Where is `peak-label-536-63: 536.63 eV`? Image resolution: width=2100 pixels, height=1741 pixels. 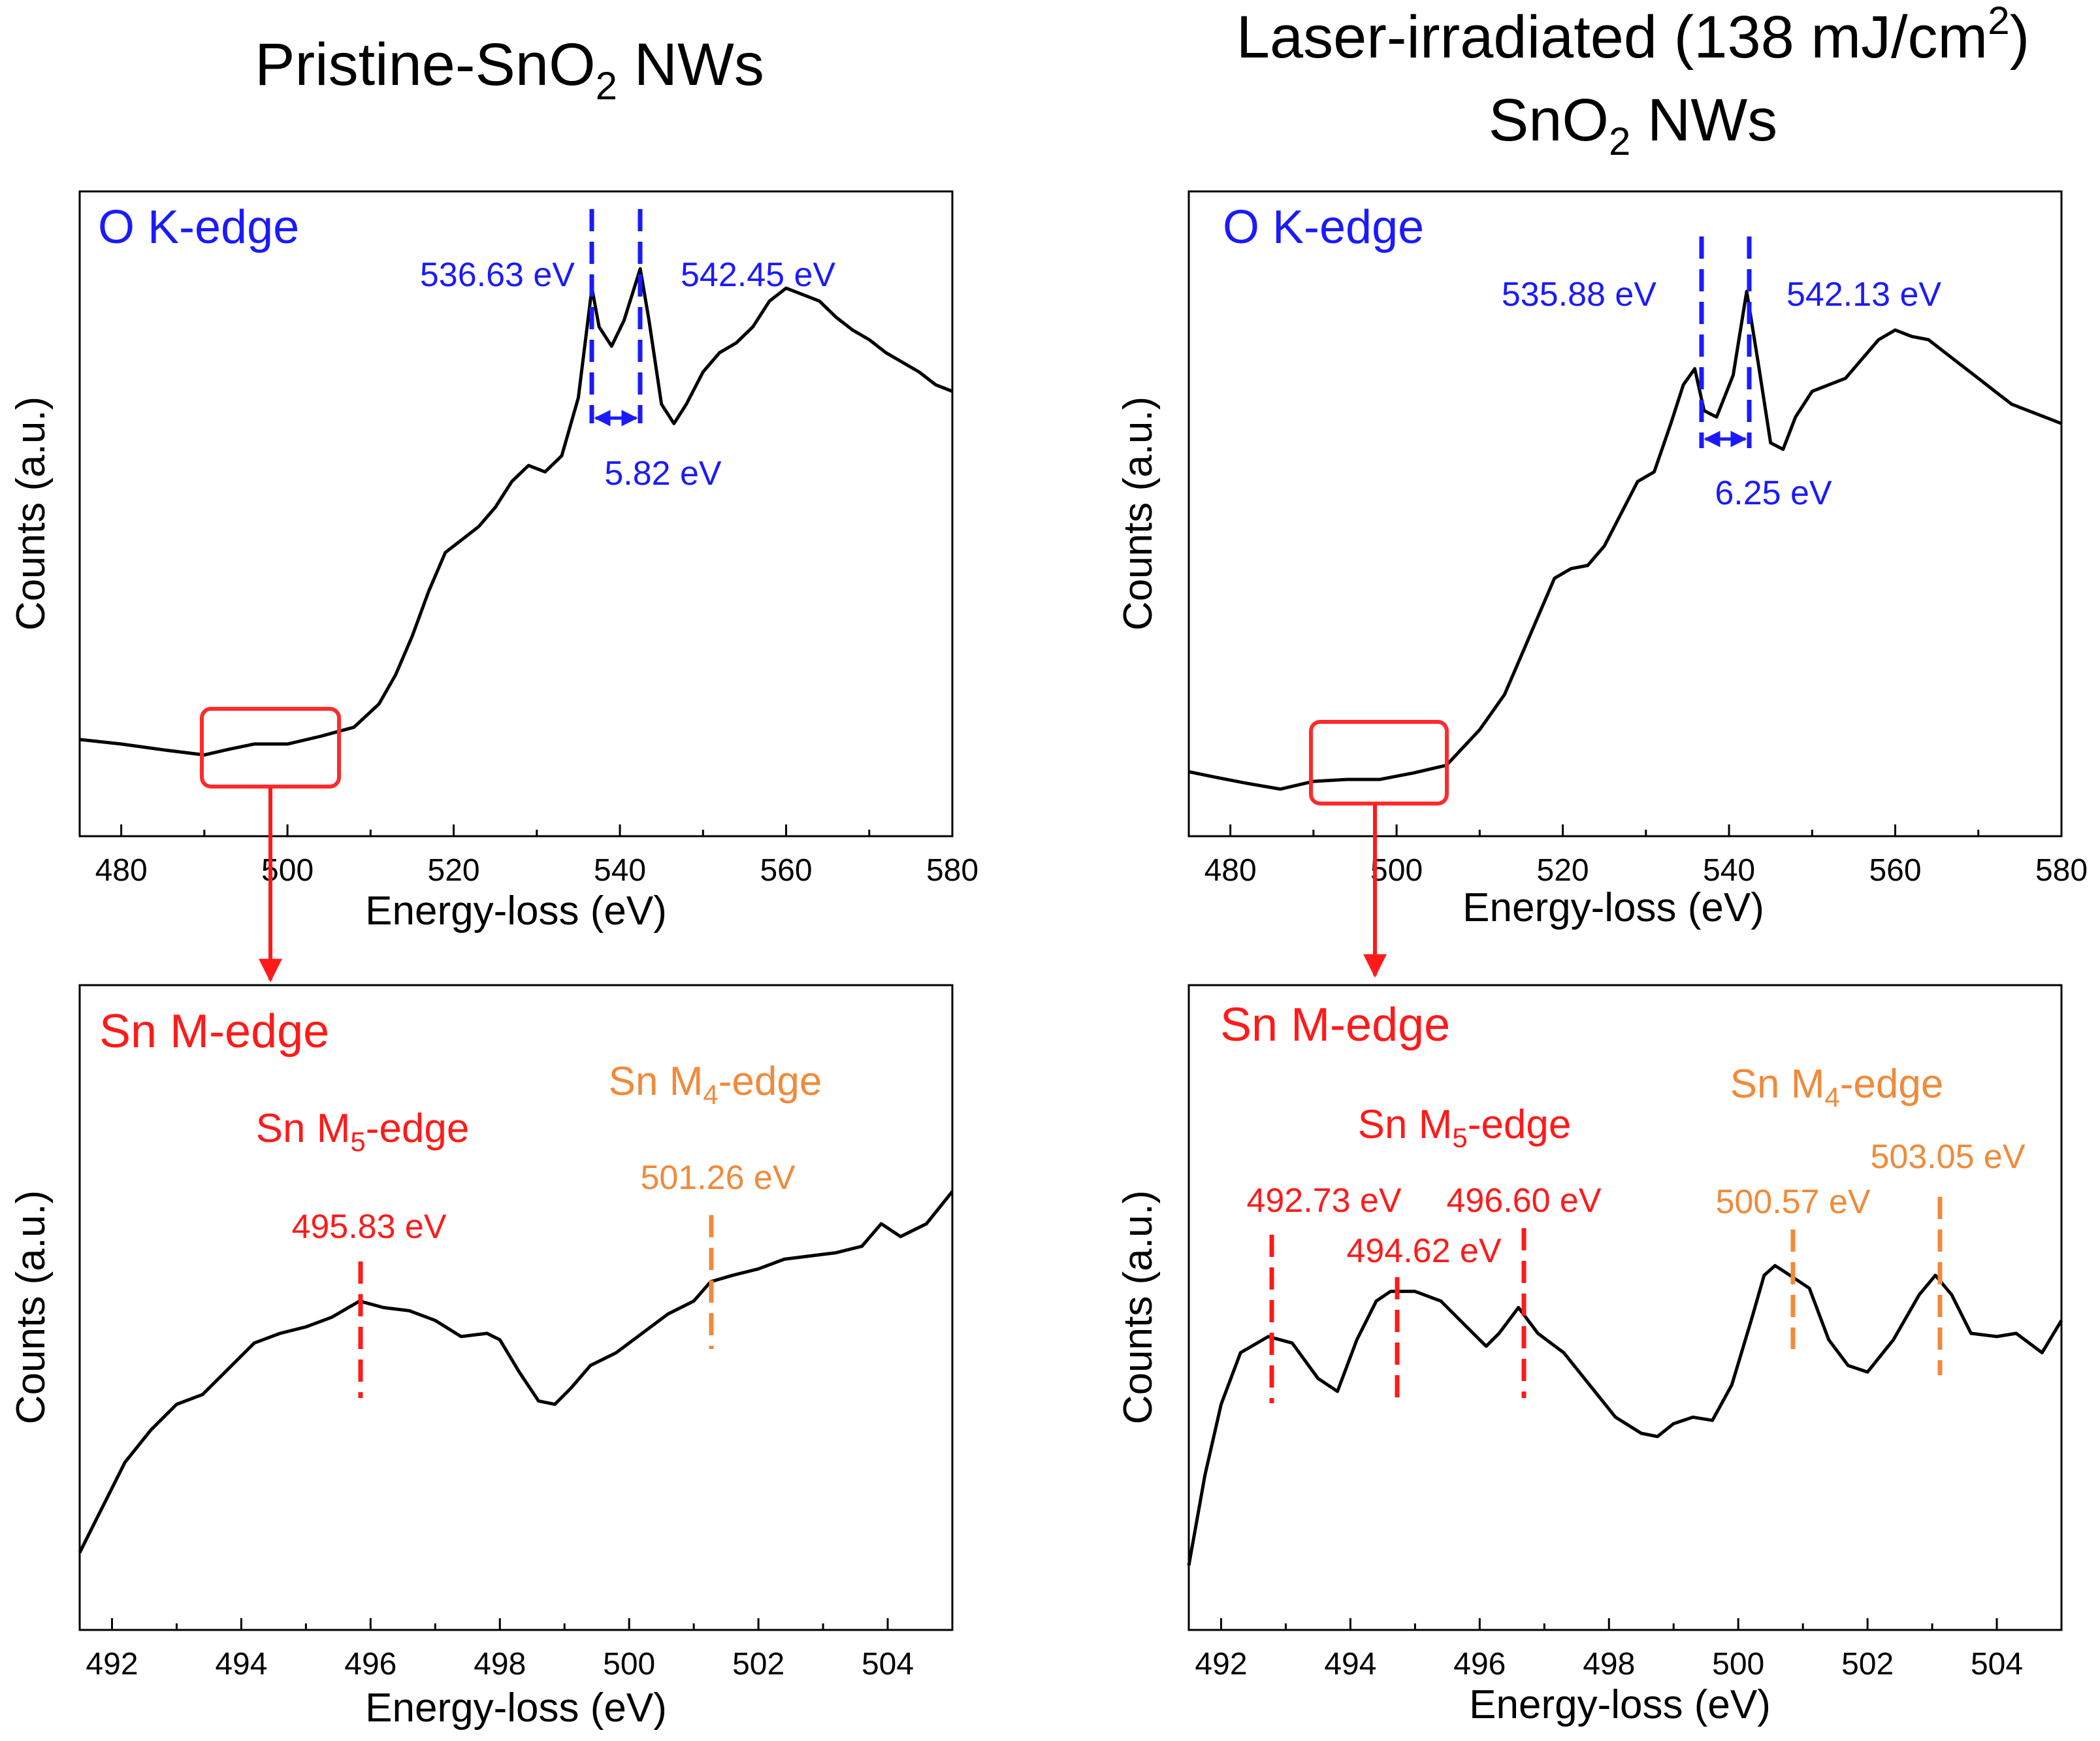
peak-label-536-63: 536.63 eV is located at coordinates (497, 275).